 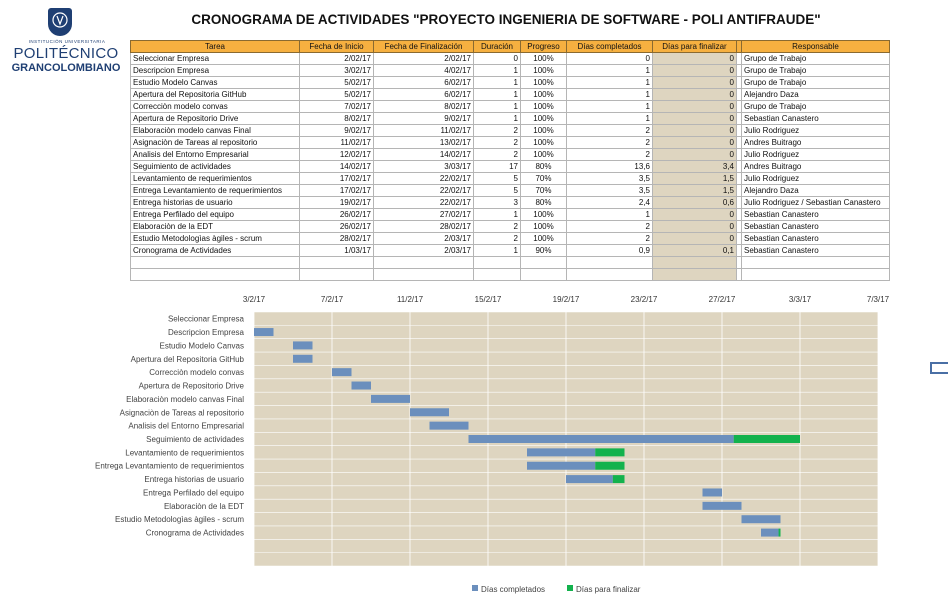 What do you see at coordinates (815, 46) in the screenshot?
I see `header-responsable: Responsable` at bounding box center [815, 46].